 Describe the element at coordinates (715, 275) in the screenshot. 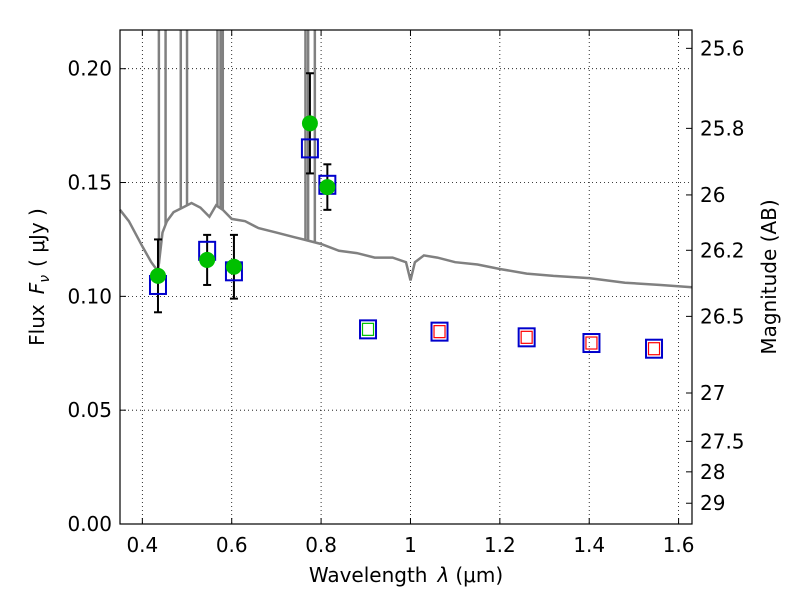

I see `y2-axis-ticks: 25.6 25.8 26 26.2 26.5 27 27.5 28 29` at that location.